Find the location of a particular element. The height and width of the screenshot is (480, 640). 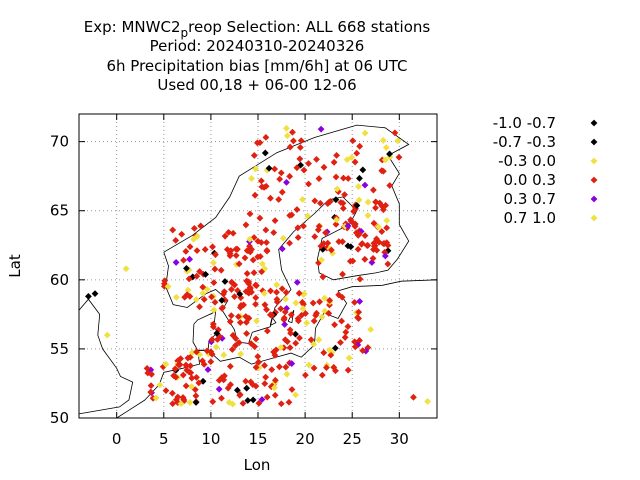

x-tick-label: 5 is located at coordinates (164, 439).